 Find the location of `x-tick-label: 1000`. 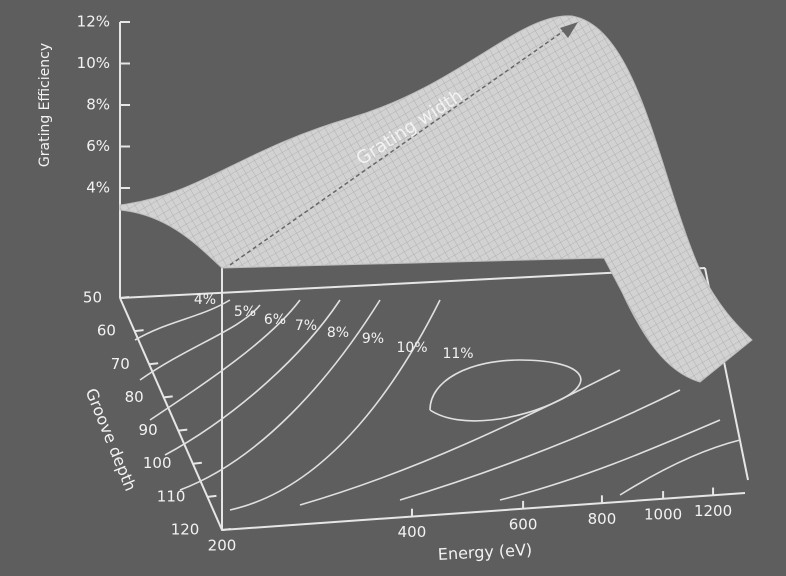

x-tick-label: 1000 is located at coordinates (663, 515).